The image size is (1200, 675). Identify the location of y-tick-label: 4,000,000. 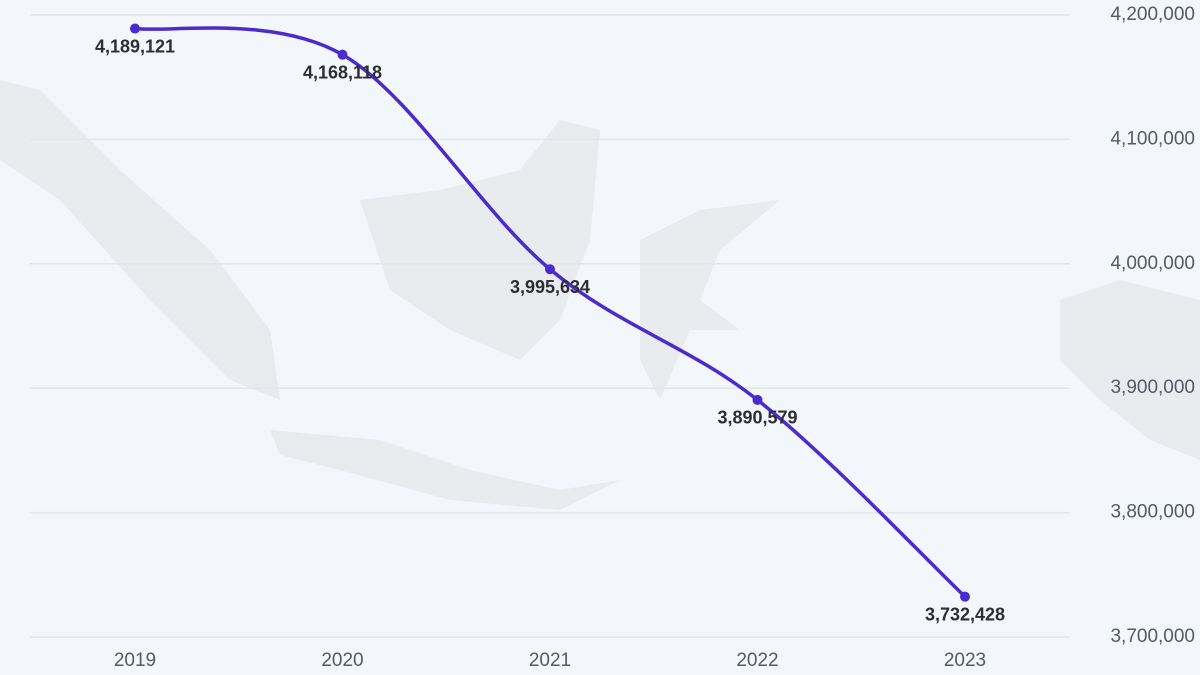
(1152, 263).